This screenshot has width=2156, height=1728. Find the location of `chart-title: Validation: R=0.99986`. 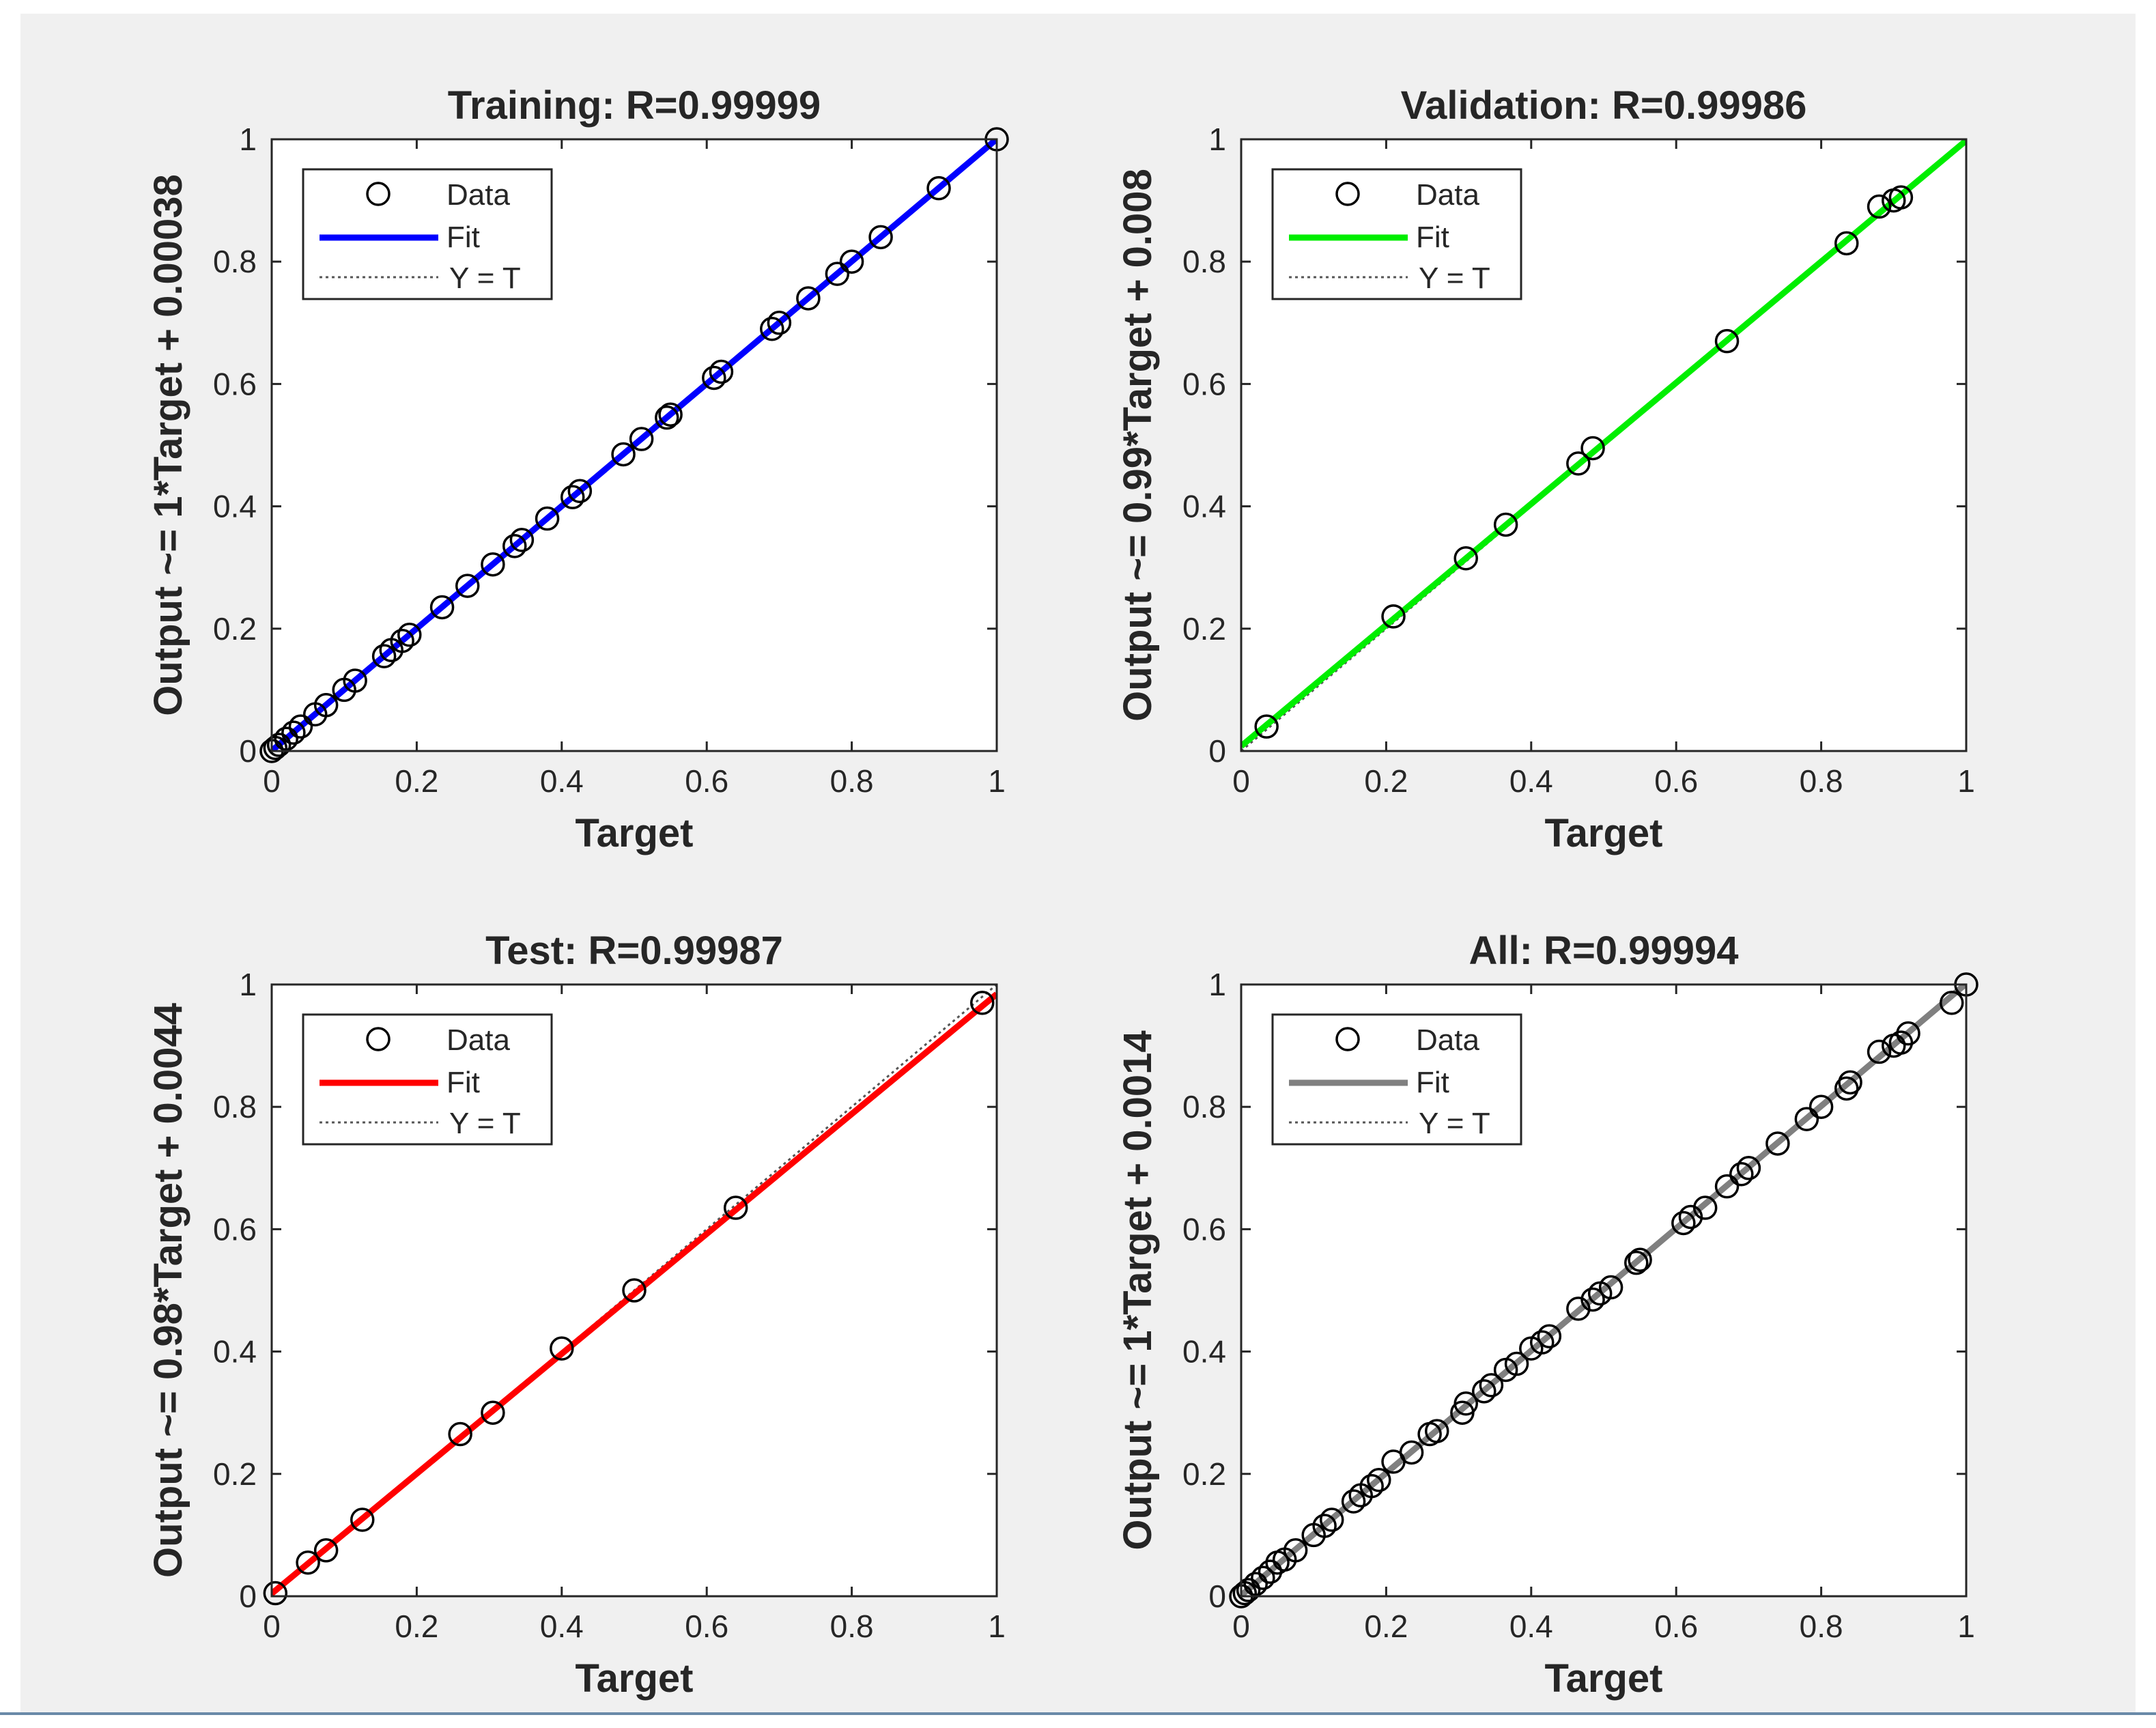

chart-title: Validation: R=0.99986 is located at coordinates (1604, 106).